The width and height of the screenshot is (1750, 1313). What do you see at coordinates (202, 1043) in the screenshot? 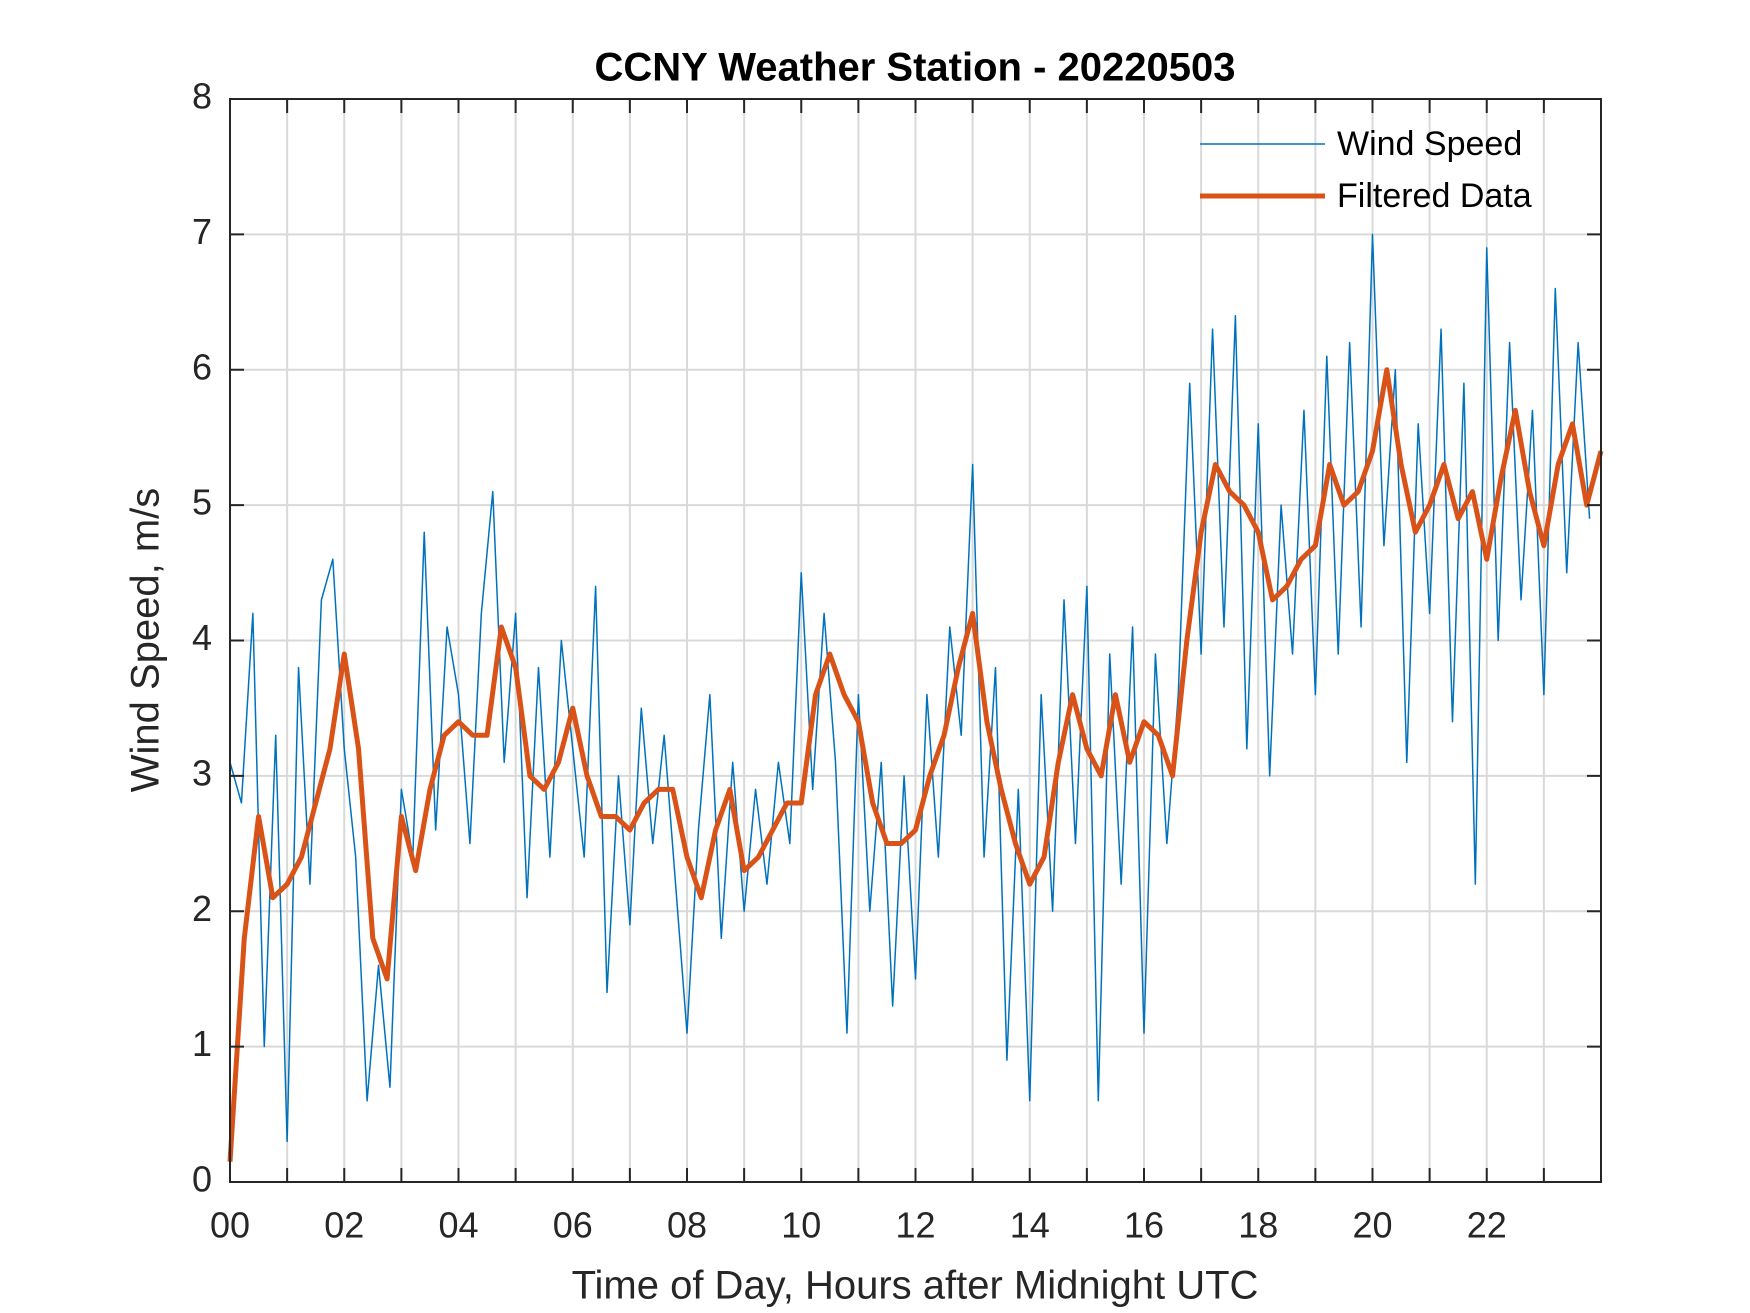
I see `y-tick-label: 1` at bounding box center [202, 1043].